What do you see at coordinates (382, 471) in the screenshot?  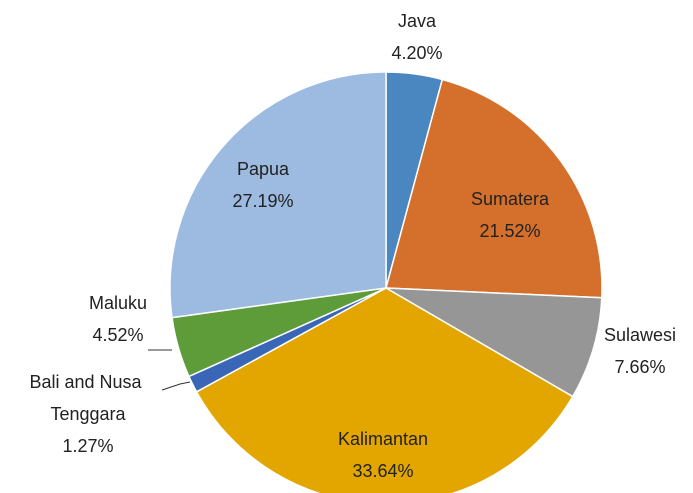 I see `value-label: 33.64%` at bounding box center [382, 471].